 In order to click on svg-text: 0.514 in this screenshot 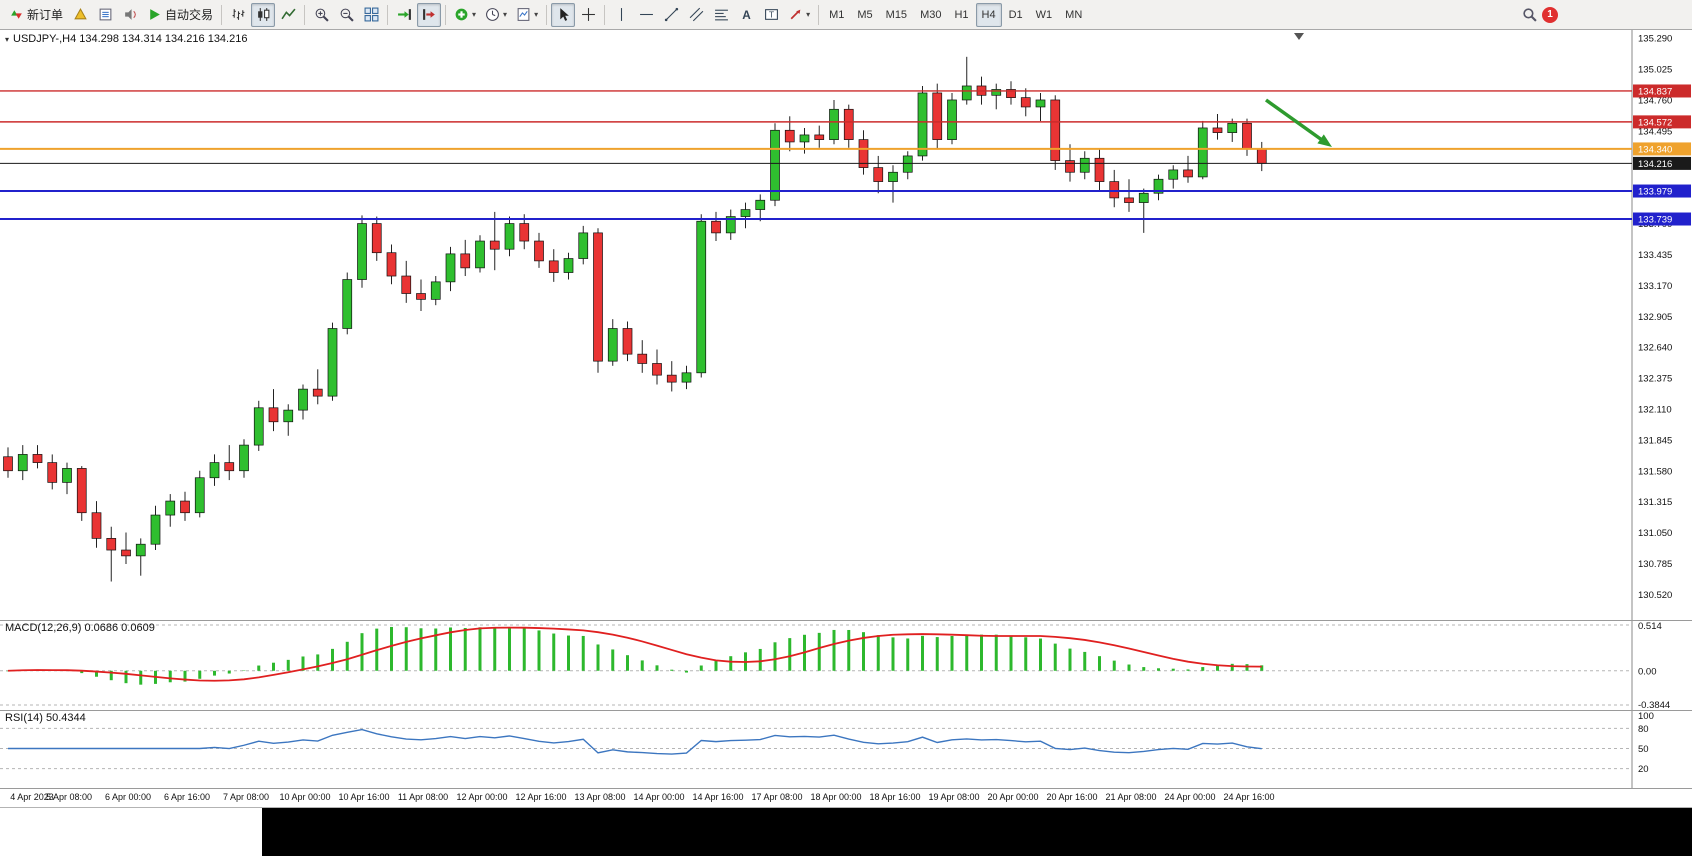, I will do `click(1650, 626)`.